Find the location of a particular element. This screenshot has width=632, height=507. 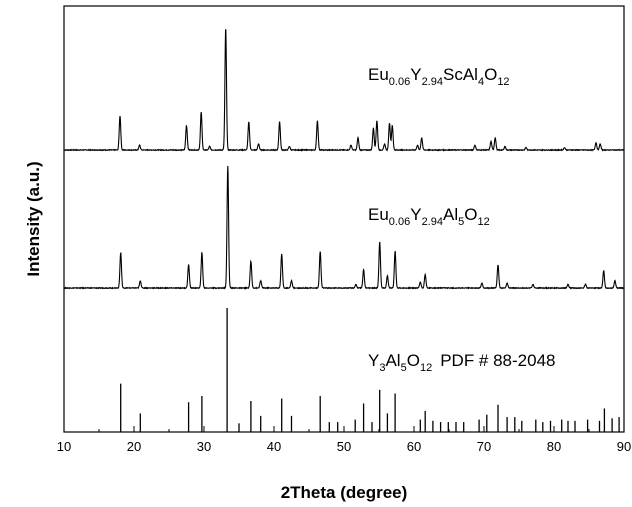

pattern-label: Eu0.06Y2.94ScAl4O12 is located at coordinates (439, 76).